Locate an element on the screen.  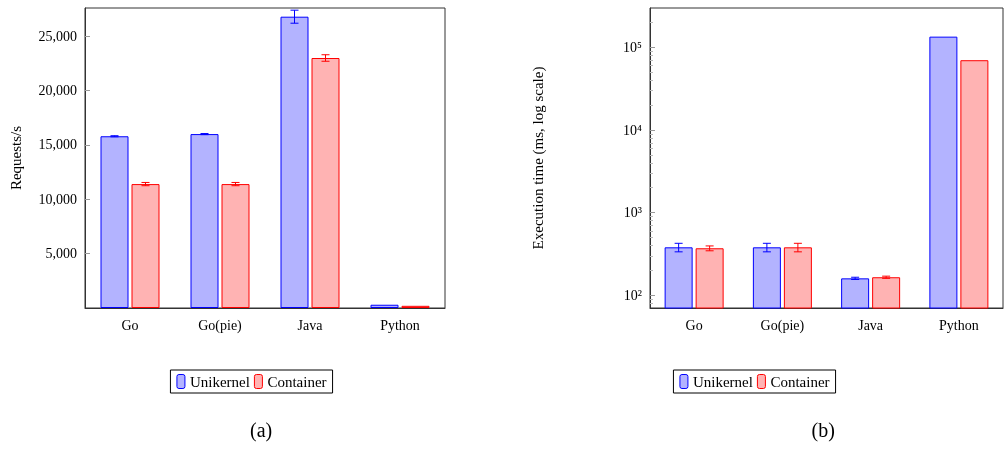
y-tick-label: 10² is located at coordinates (632, 295).